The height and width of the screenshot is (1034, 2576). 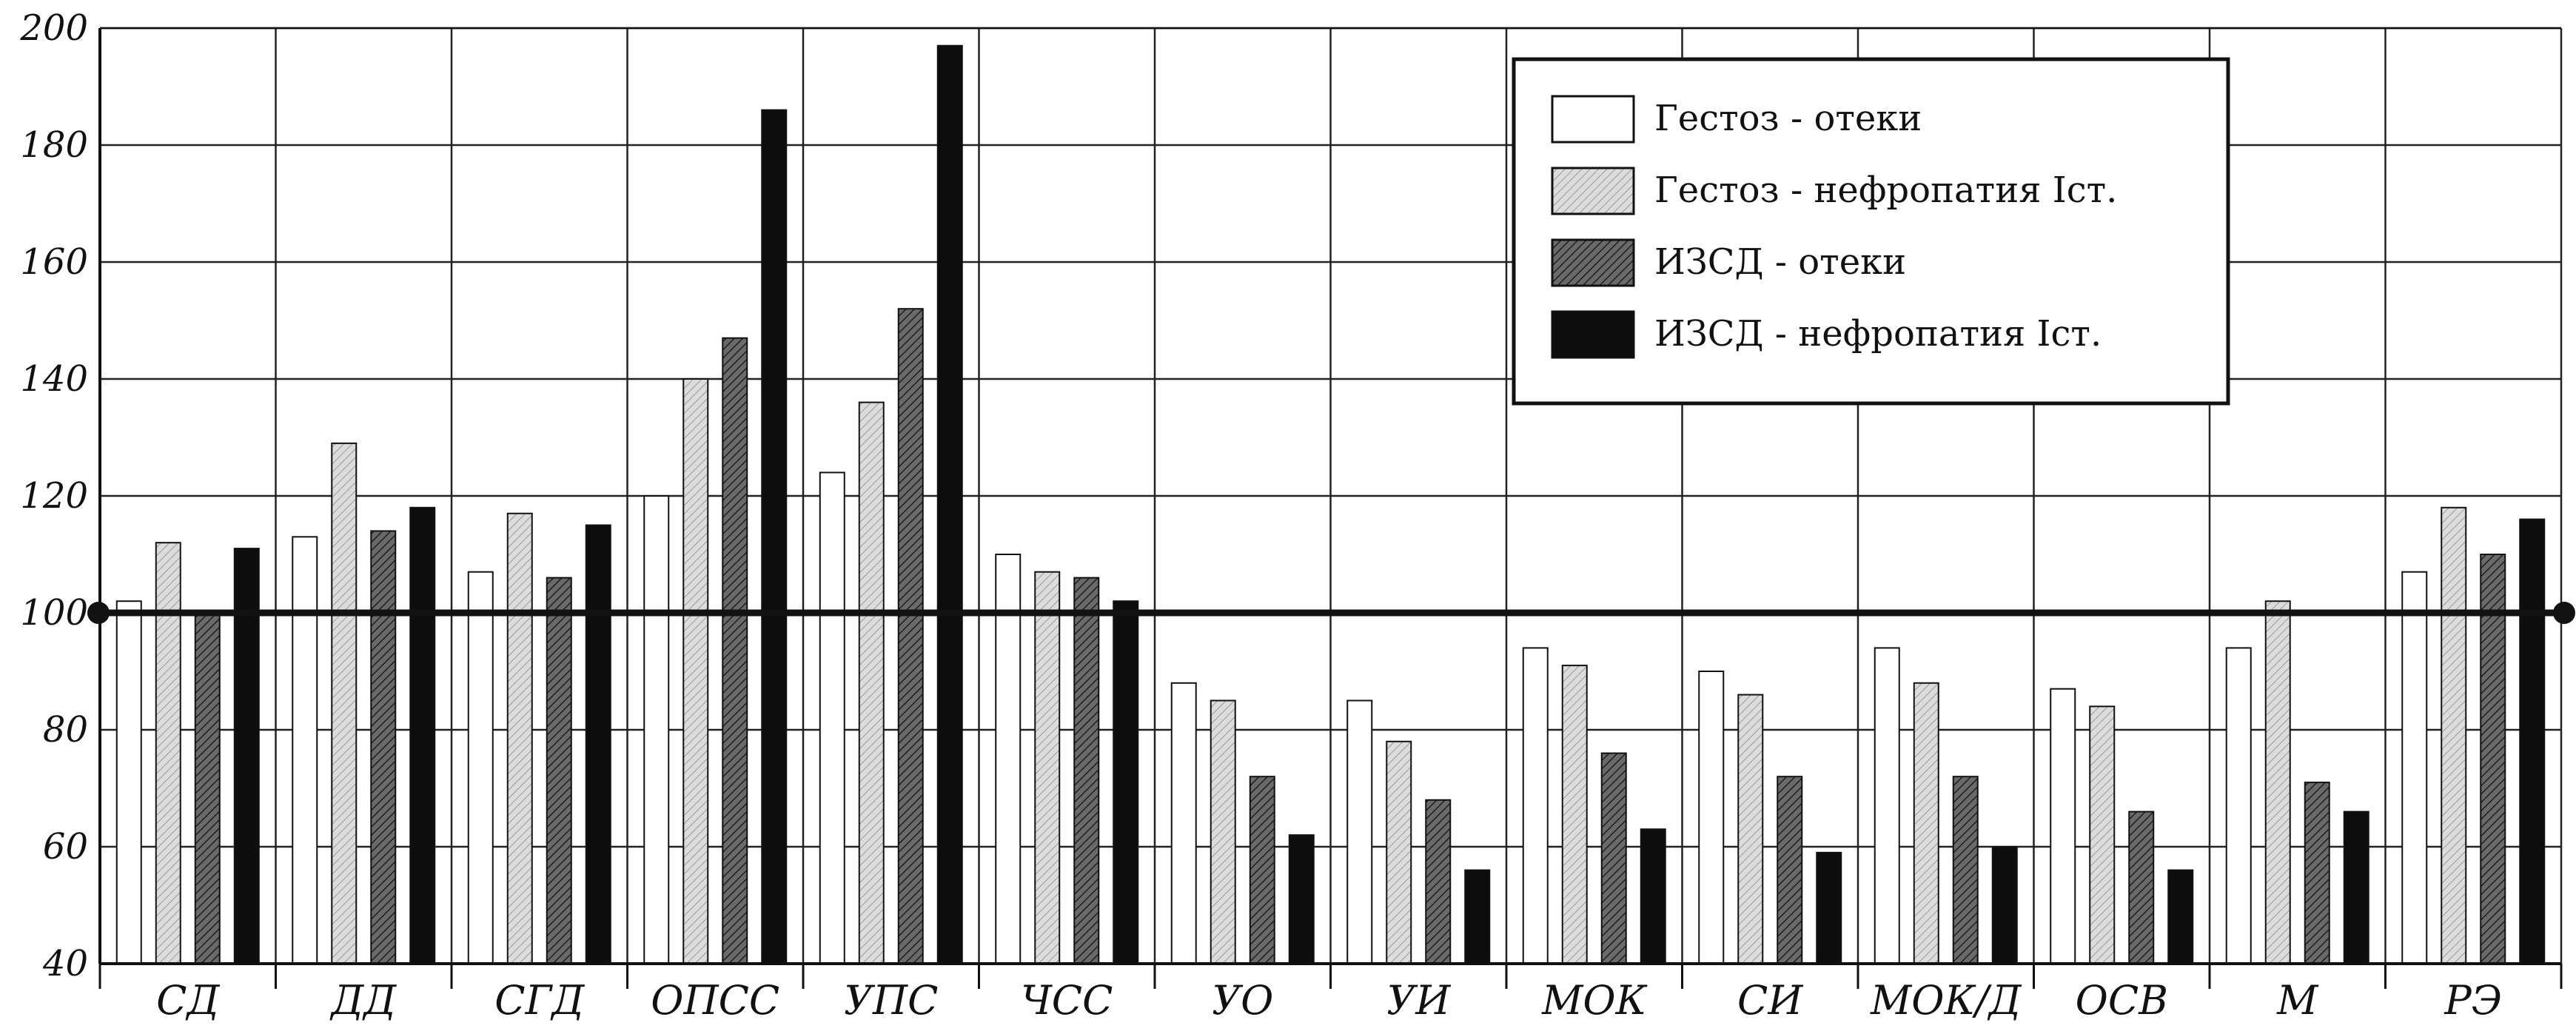 What do you see at coordinates (54, 262) in the screenshot?
I see `y-tick-label: 160` at bounding box center [54, 262].